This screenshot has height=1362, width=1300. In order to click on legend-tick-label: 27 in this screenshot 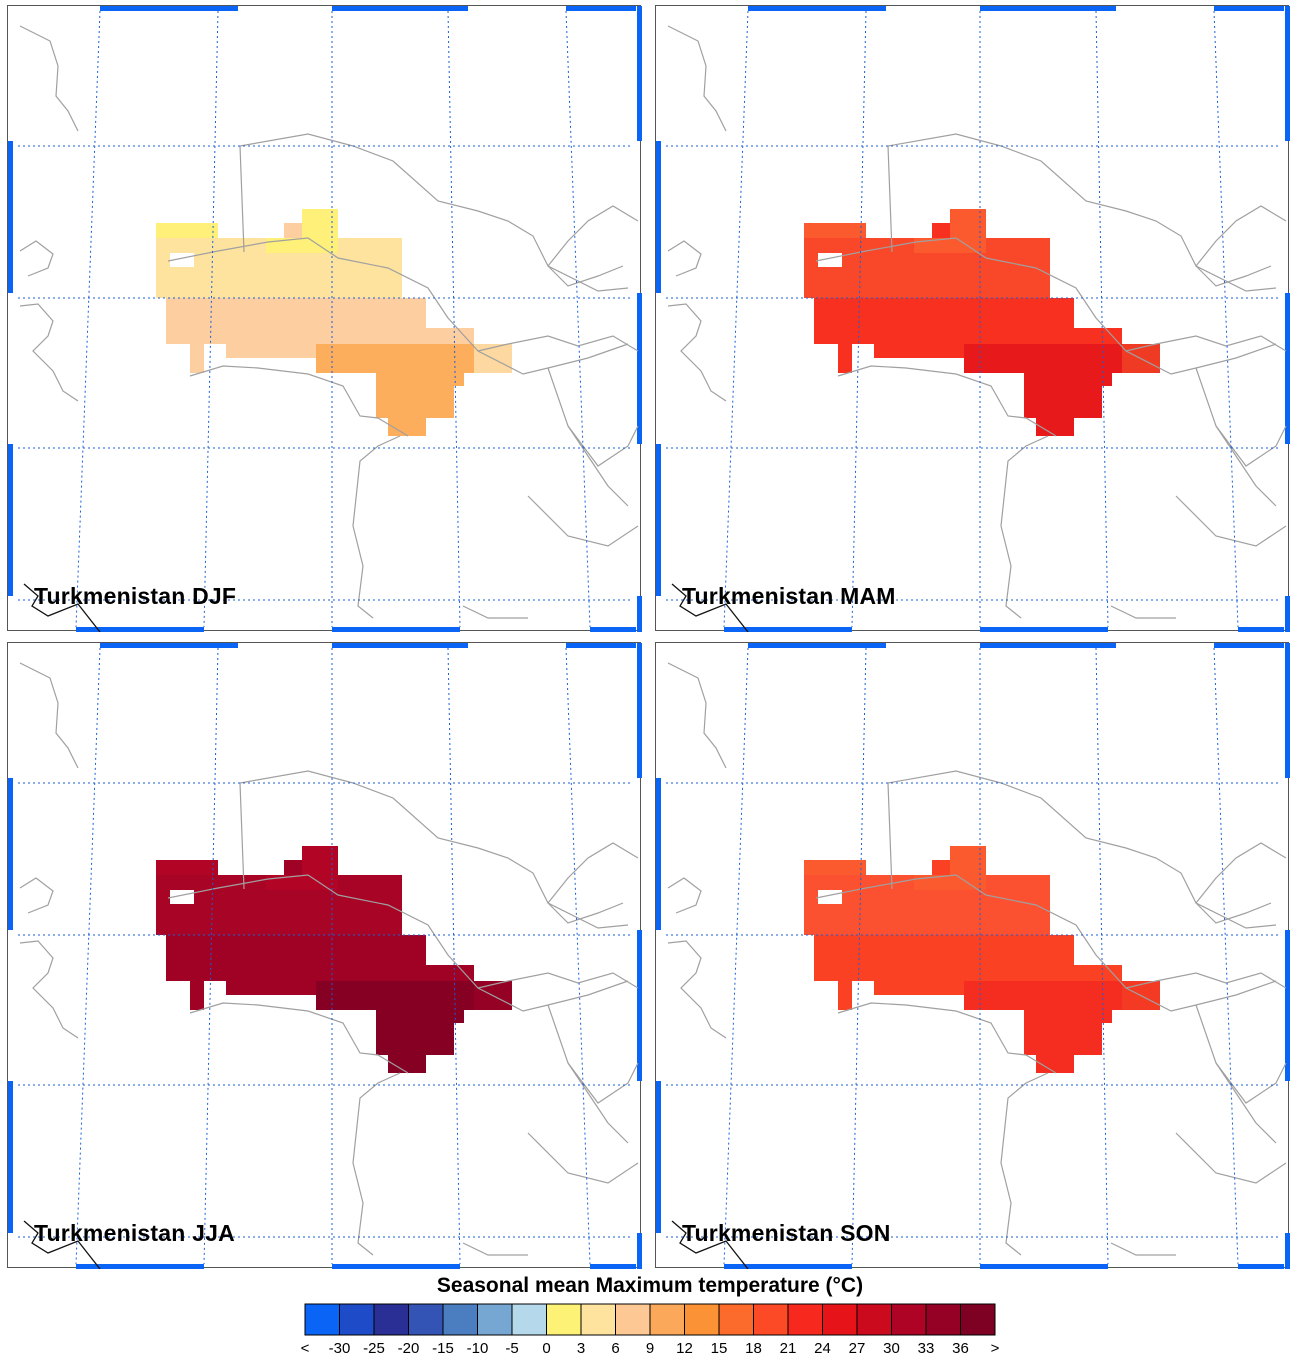, I will do `click(857, 1348)`.